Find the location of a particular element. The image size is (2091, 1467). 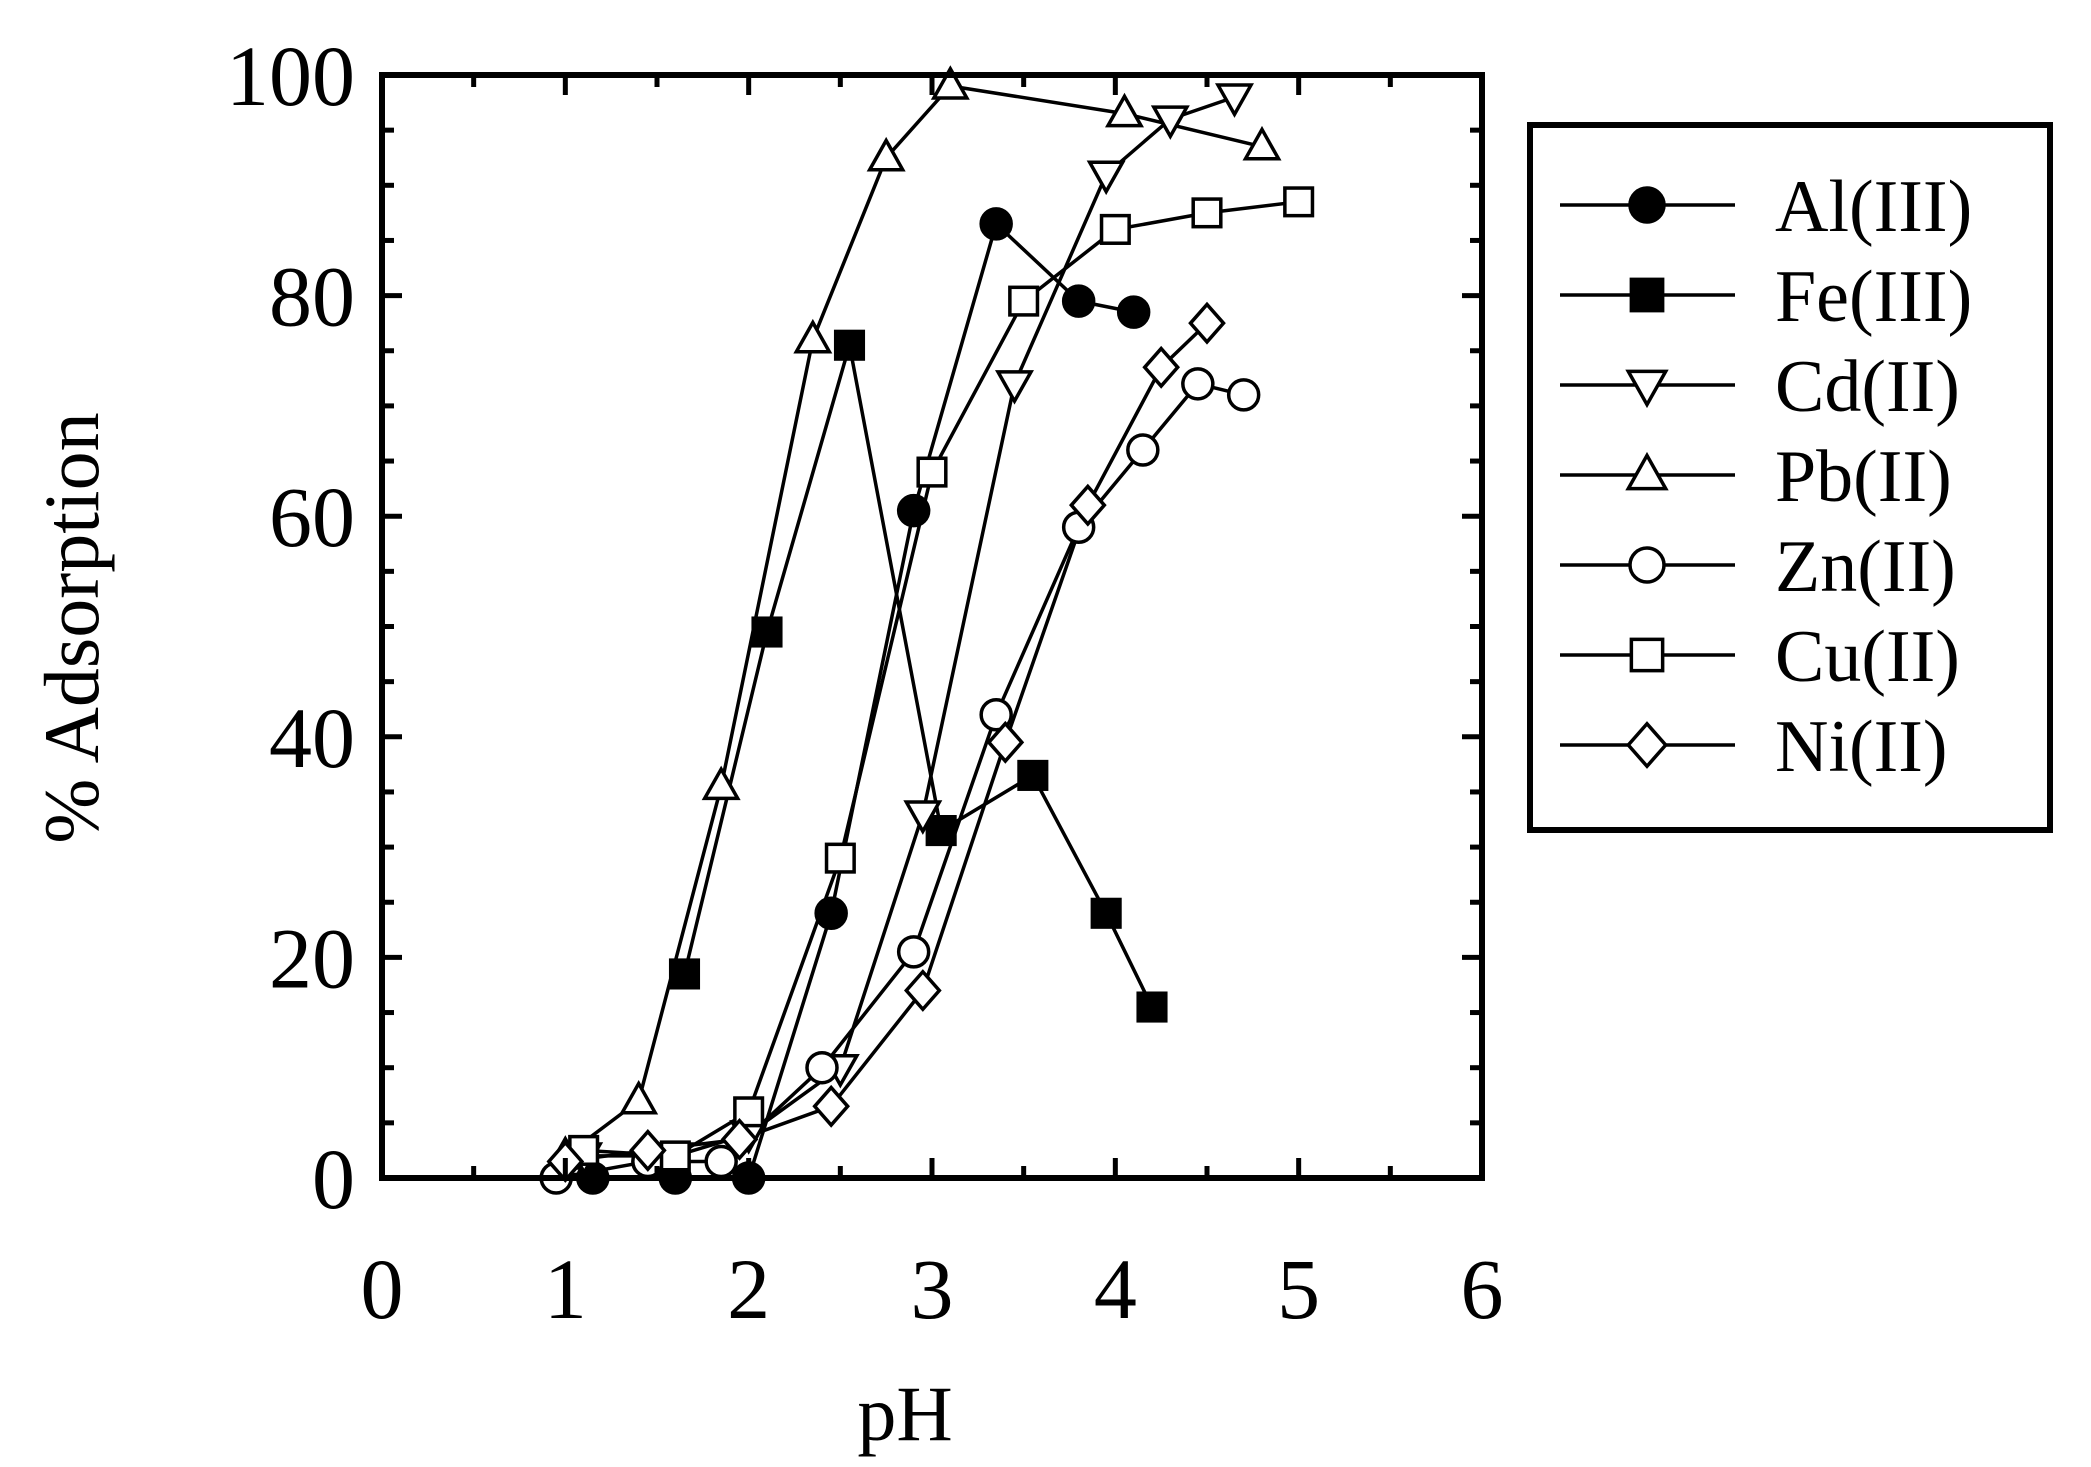

x-tick-label: 2 is located at coordinates (748, 1289).